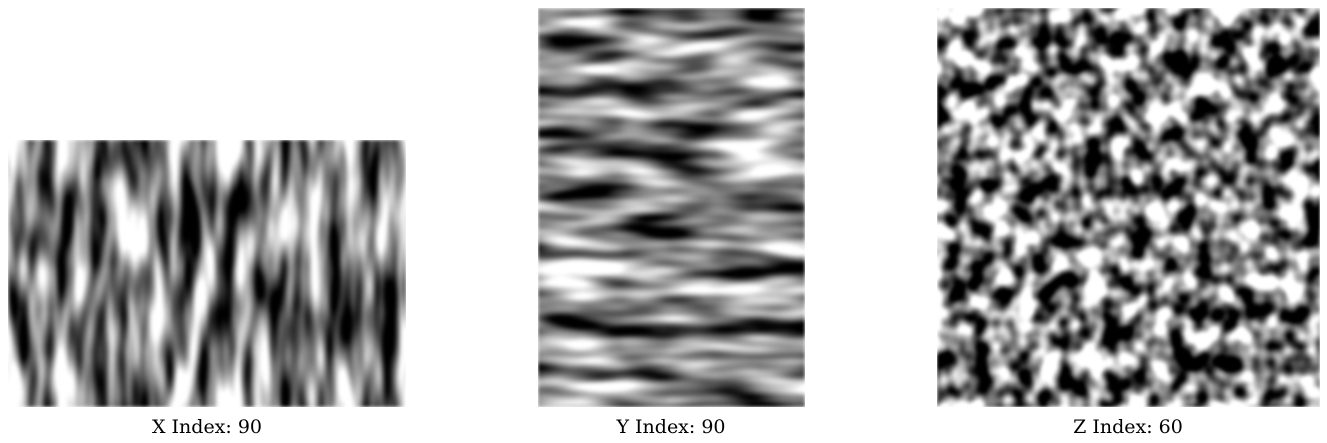  I want to click on caption: Y Index: 90, so click(670, 427).